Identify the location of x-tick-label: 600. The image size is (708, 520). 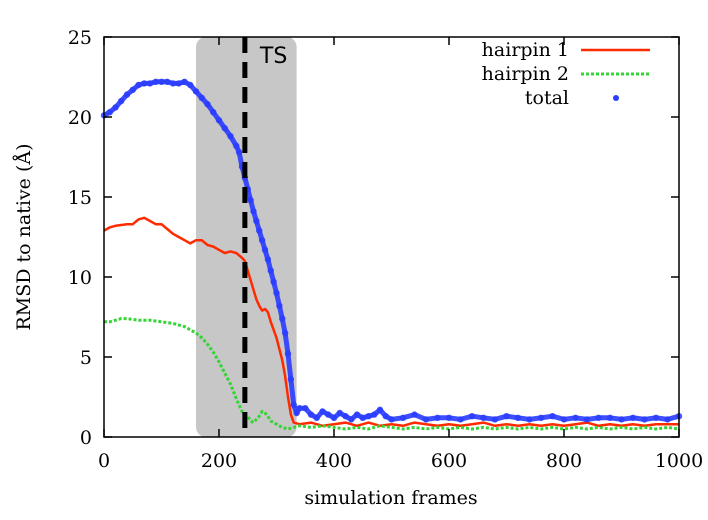
(449, 461).